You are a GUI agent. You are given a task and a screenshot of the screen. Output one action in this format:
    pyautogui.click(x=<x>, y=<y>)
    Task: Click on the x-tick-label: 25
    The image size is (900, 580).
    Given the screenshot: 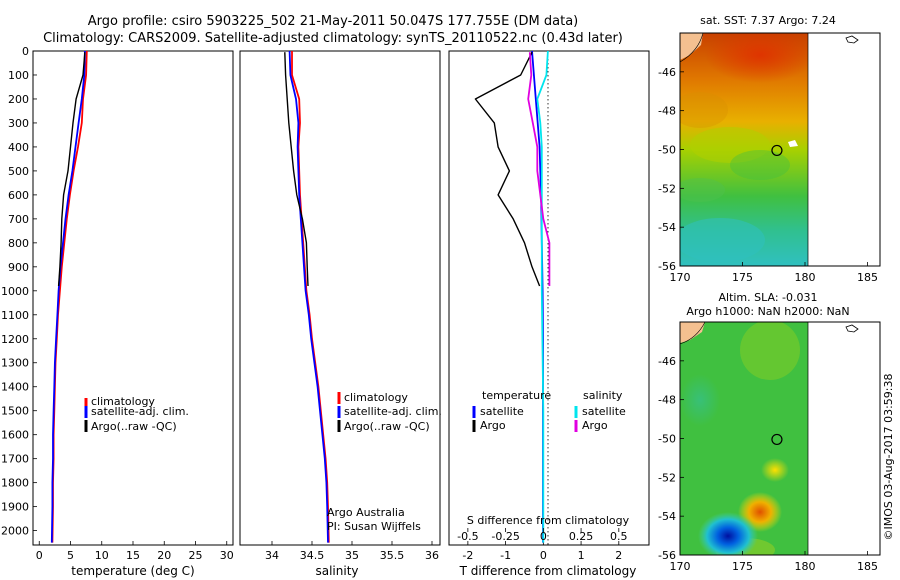 What is the action you would take?
    pyautogui.click(x=196, y=555)
    